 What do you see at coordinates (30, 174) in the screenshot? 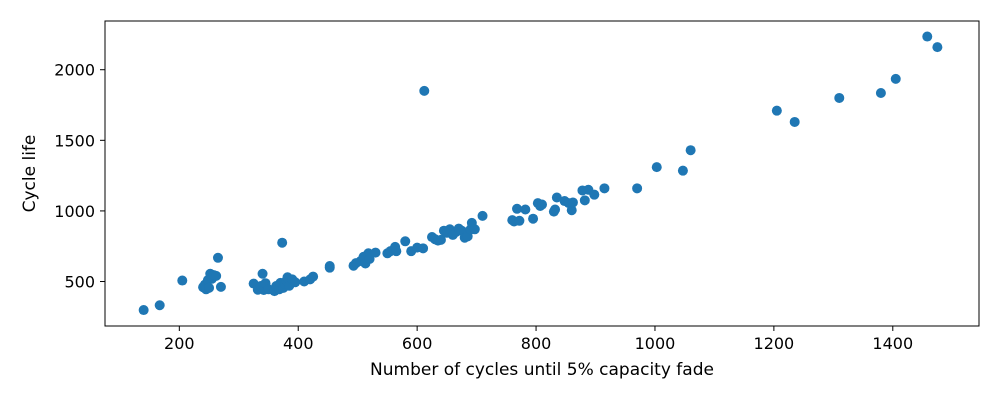
I see `y-axis-label: Cycle life` at bounding box center [30, 174].